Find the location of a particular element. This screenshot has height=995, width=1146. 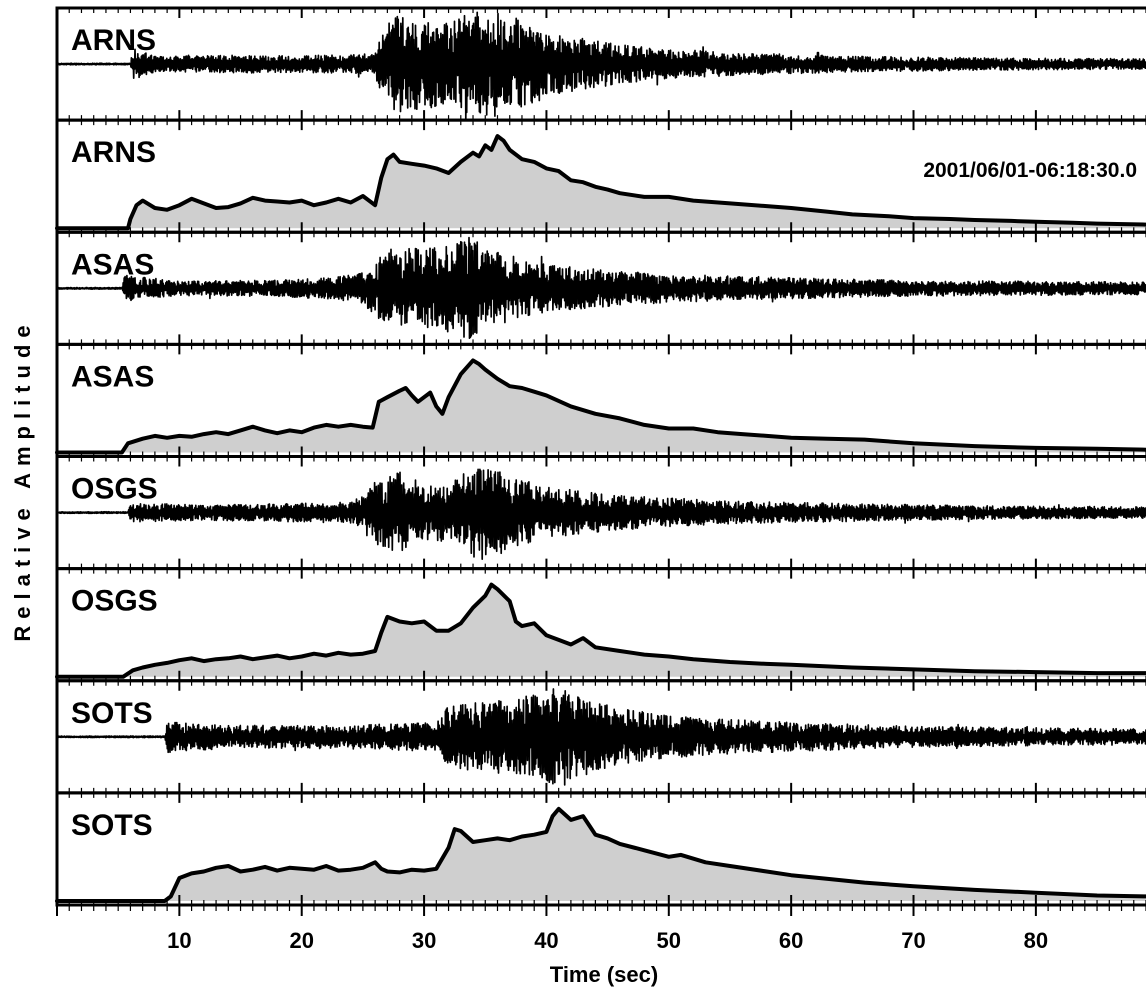

event-timestamp: 2001/06/01-06:18:30.0 is located at coordinates (1030, 170).